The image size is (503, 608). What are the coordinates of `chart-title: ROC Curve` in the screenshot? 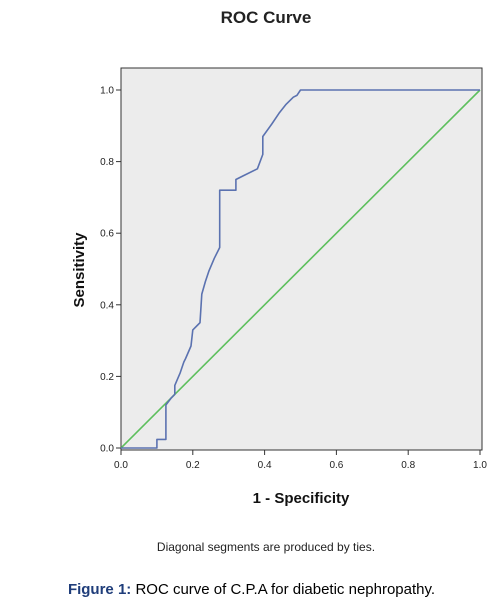 It's located at (266, 17).